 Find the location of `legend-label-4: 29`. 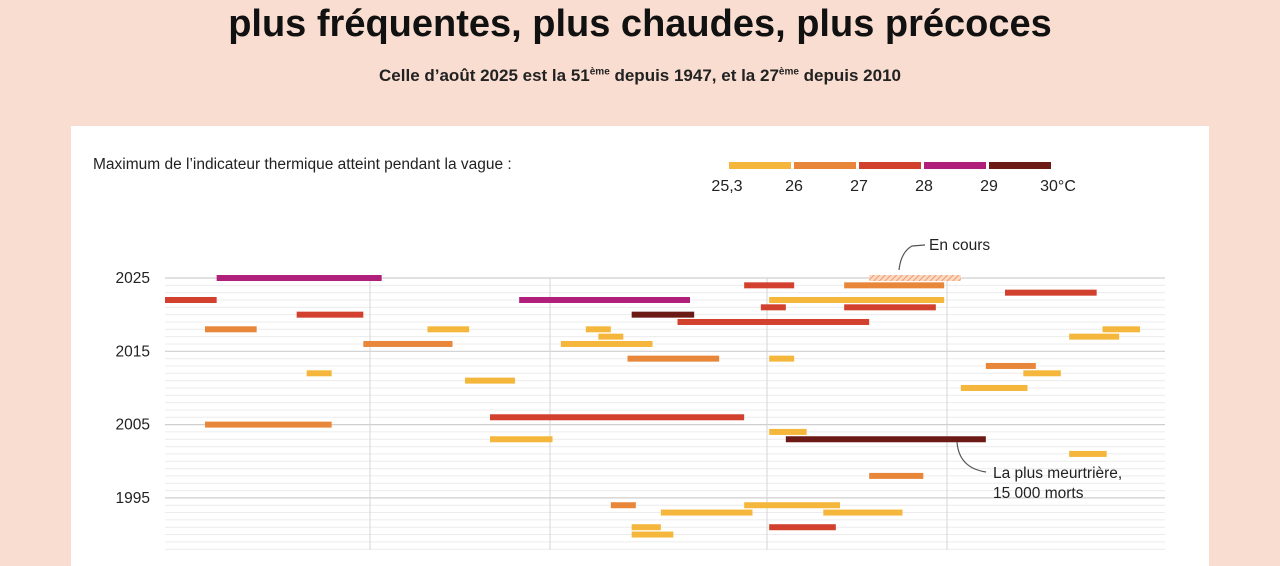

legend-label-4: 29 is located at coordinates (989, 186).